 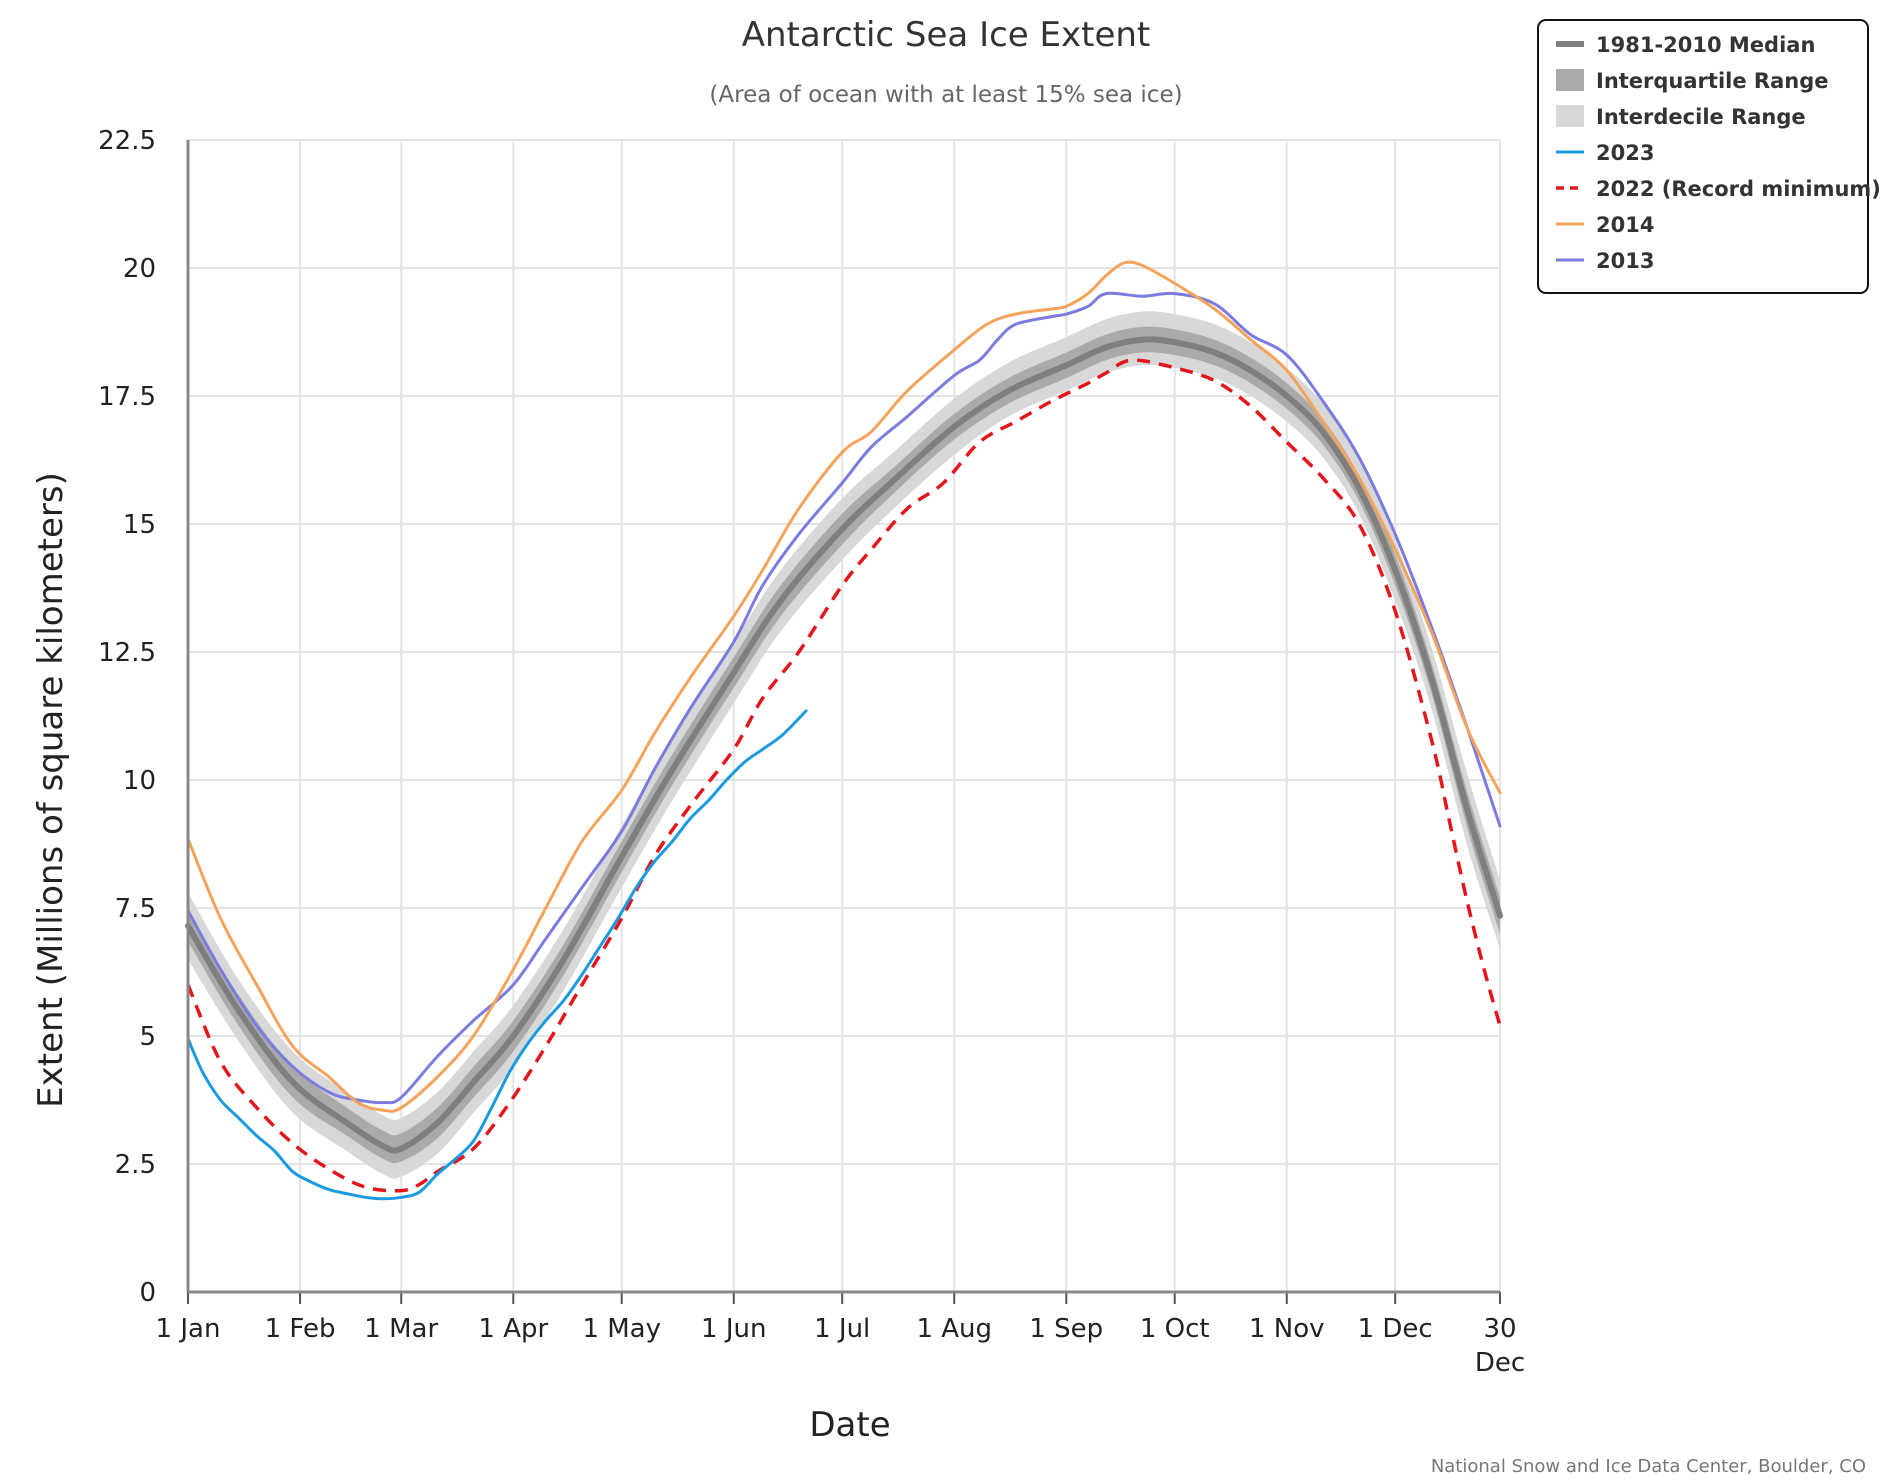 I want to click on y-tick-label: 20, so click(x=139, y=269).